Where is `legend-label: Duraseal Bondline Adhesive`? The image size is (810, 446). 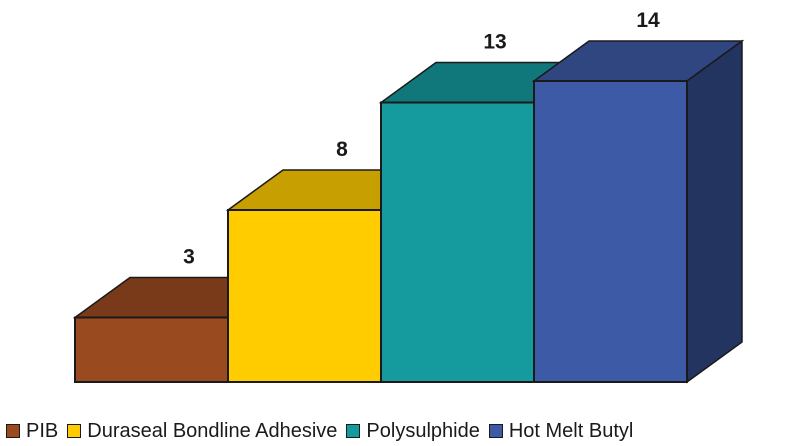
legend-label: Duraseal Bondline Adhesive is located at coordinates (212, 430).